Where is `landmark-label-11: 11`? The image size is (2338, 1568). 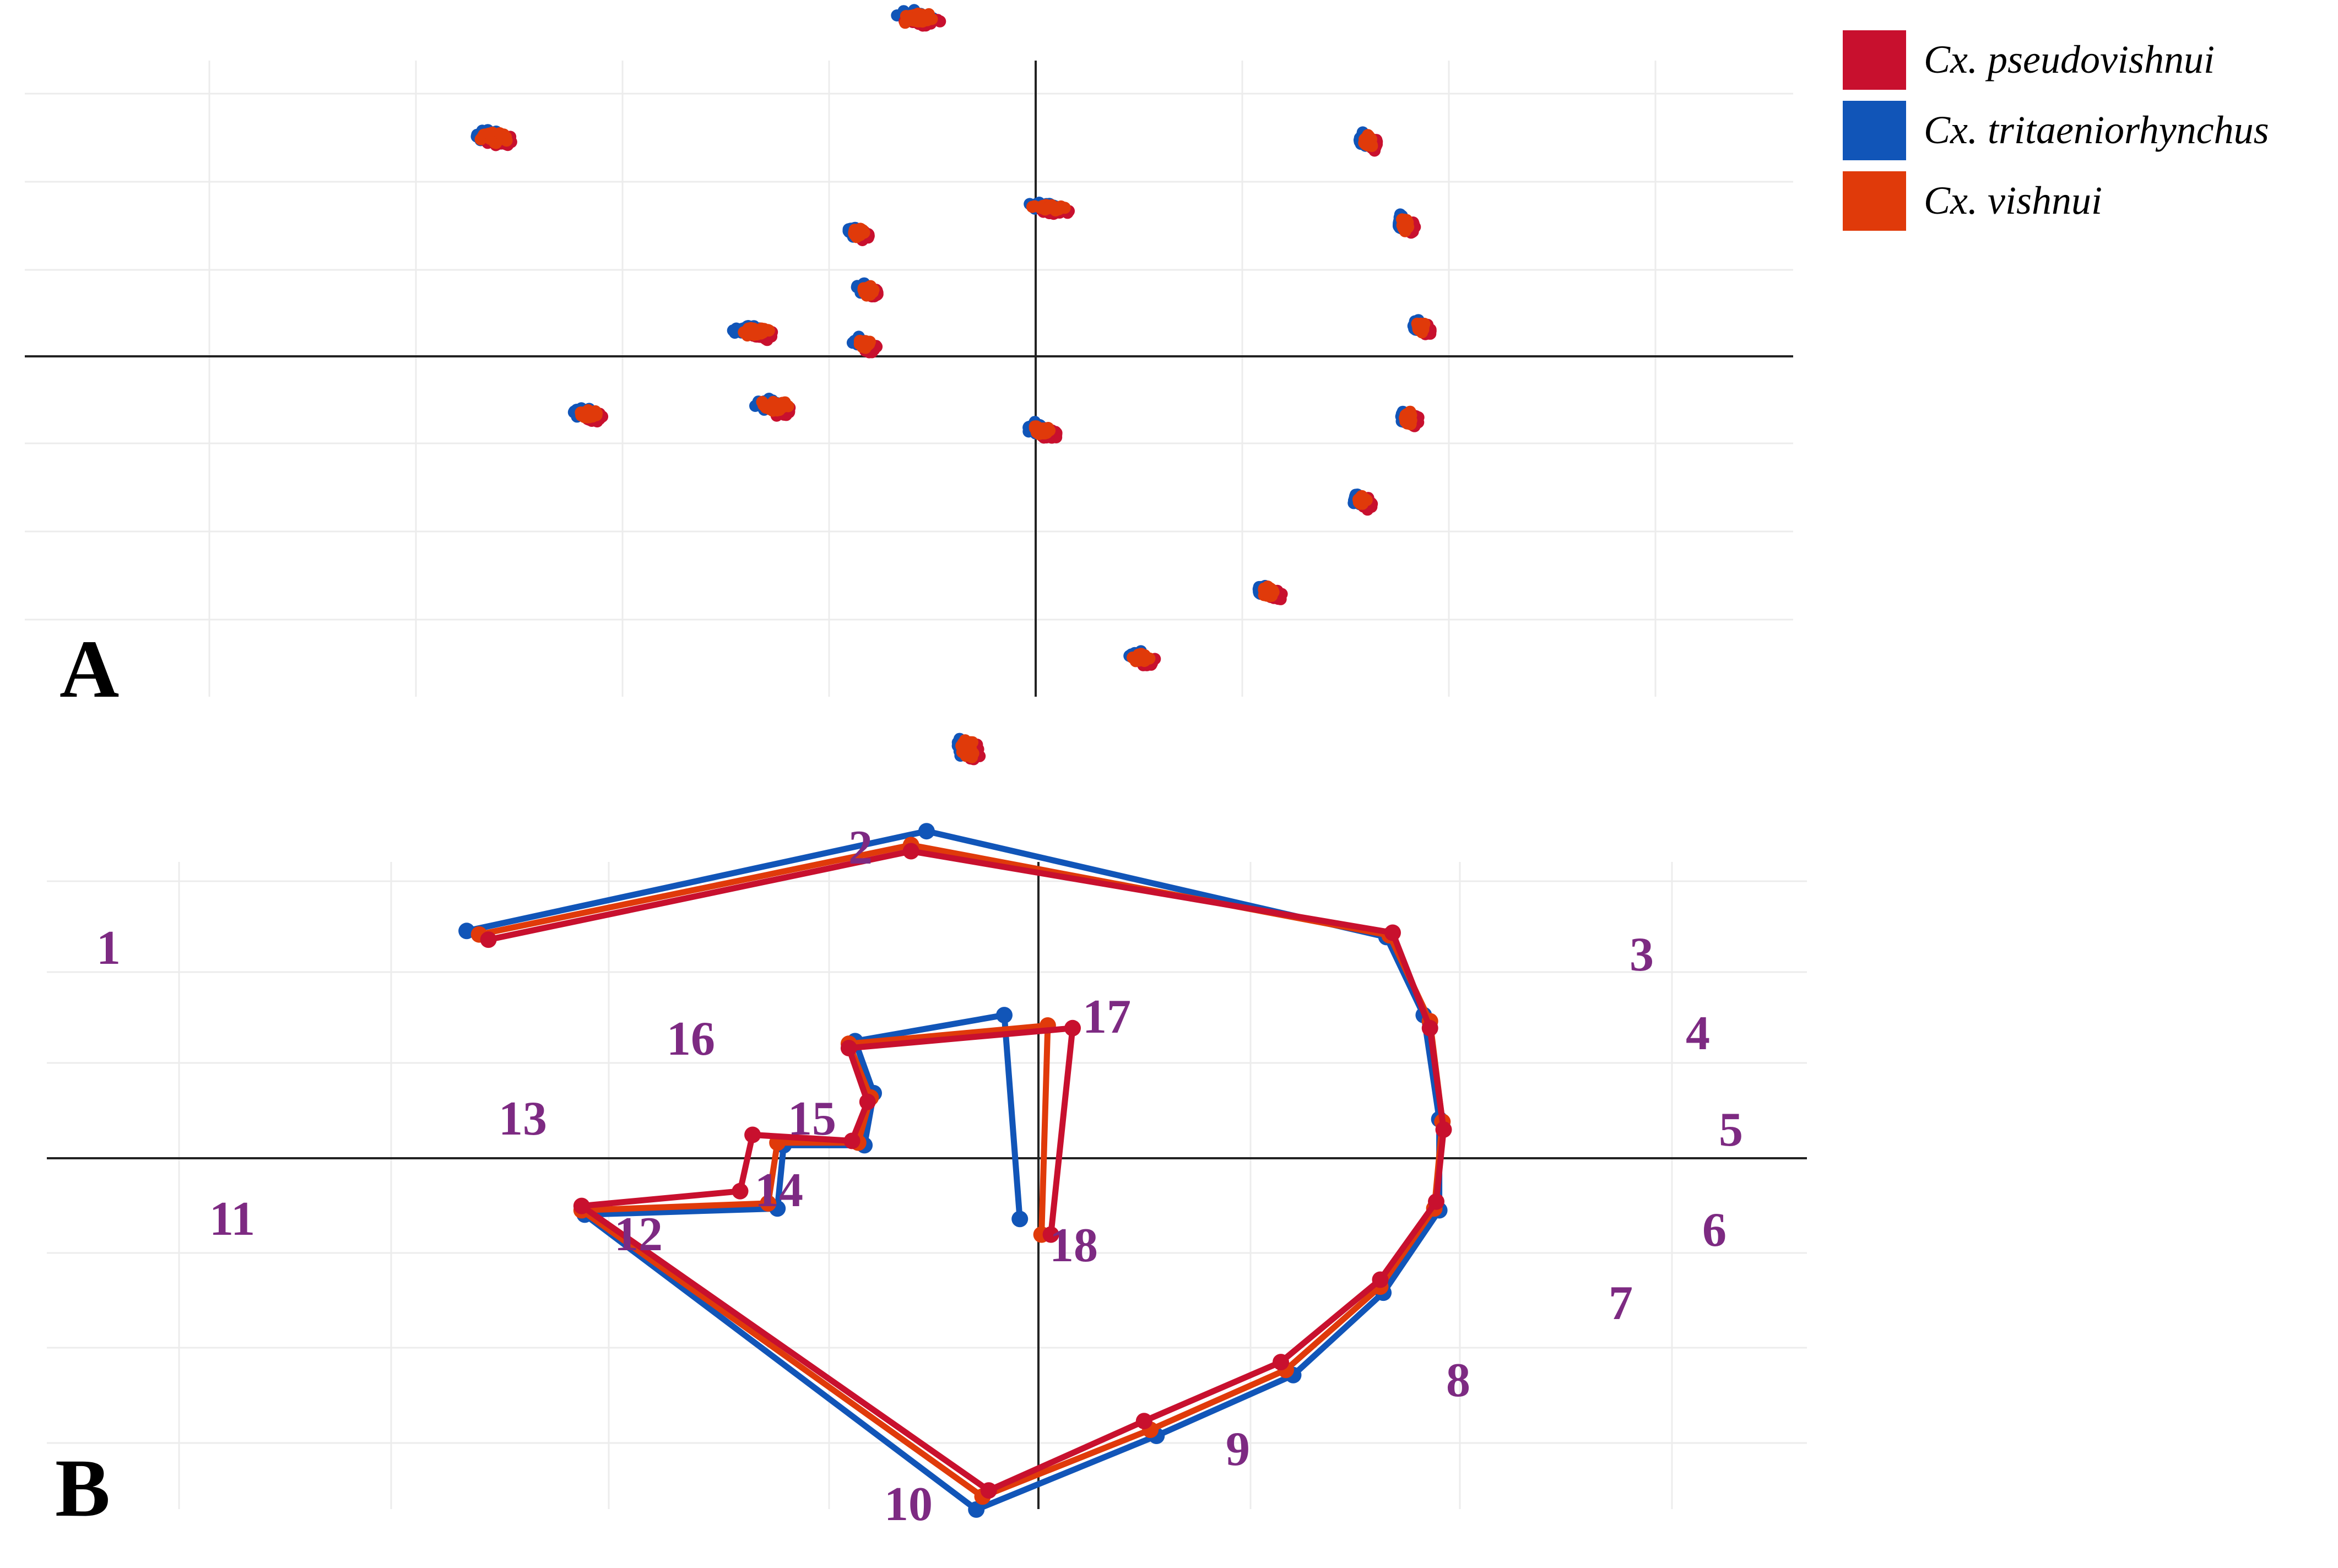 landmark-label-11: 11 is located at coordinates (232, 1219).